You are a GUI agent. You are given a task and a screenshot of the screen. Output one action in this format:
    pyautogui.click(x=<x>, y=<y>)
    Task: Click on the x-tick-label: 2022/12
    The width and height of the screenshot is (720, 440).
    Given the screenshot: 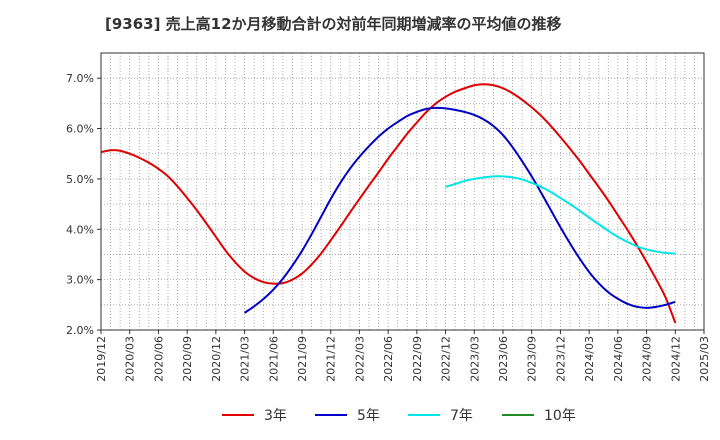 What is the action you would take?
    pyautogui.click(x=446, y=359)
    